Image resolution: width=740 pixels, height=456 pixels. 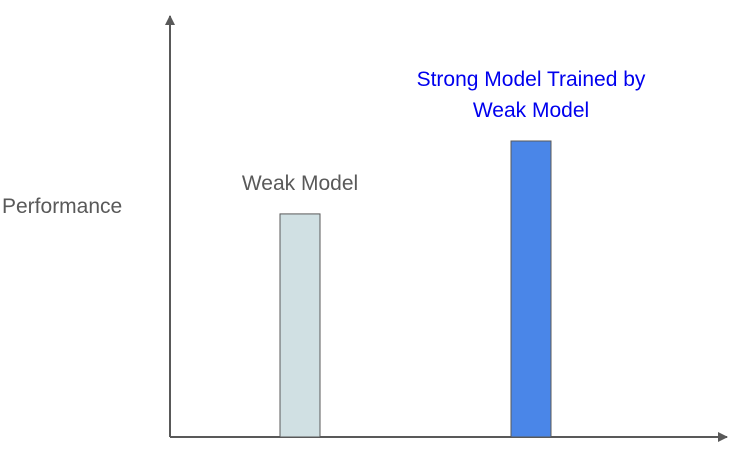 What do you see at coordinates (531, 95) in the screenshot?
I see `bar-label-2: Strong Model Trained by Weak Model` at bounding box center [531, 95].